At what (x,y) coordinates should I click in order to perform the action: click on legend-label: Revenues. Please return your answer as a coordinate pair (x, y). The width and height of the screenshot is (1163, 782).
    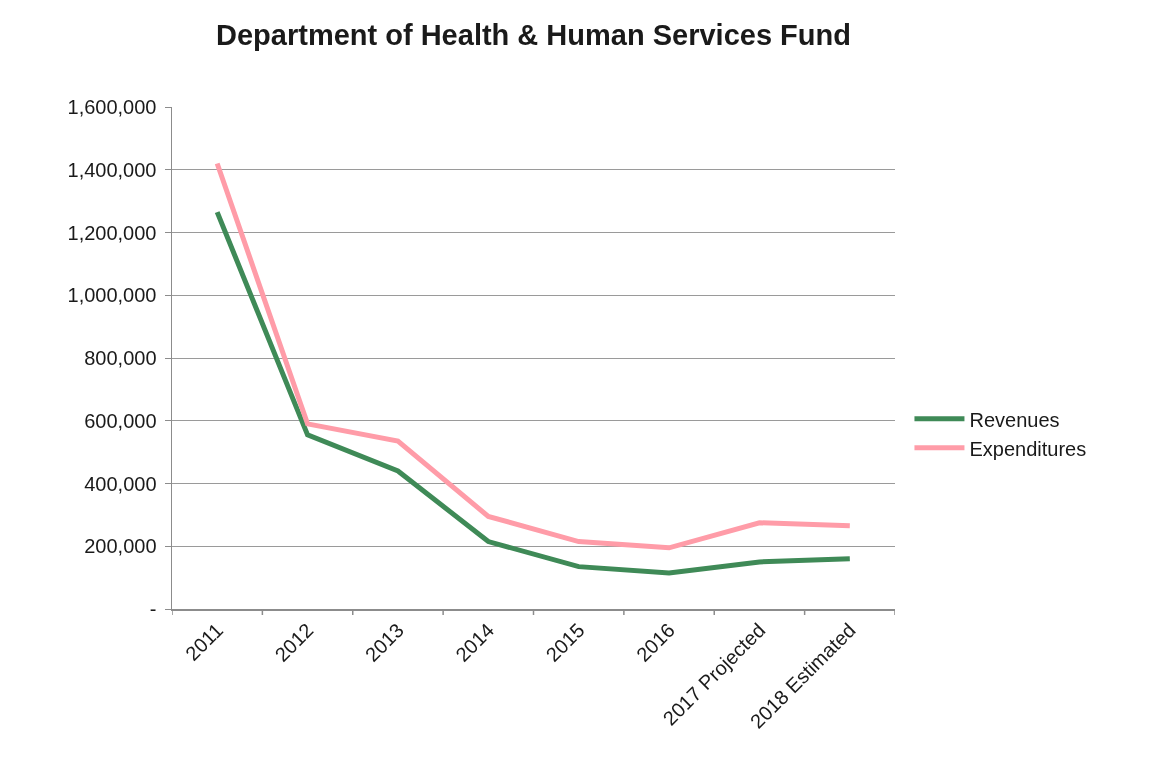
    Looking at the image, I should click on (1014, 419).